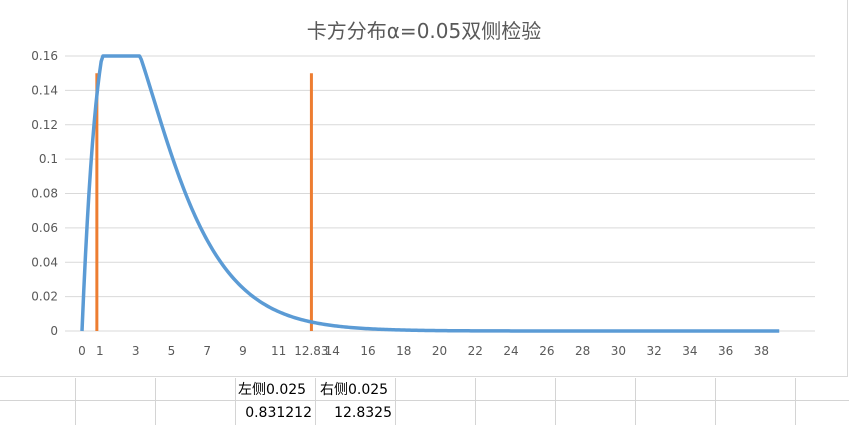  What do you see at coordinates (44, 228) in the screenshot?
I see `y-tick-label: 0.06` at bounding box center [44, 228].